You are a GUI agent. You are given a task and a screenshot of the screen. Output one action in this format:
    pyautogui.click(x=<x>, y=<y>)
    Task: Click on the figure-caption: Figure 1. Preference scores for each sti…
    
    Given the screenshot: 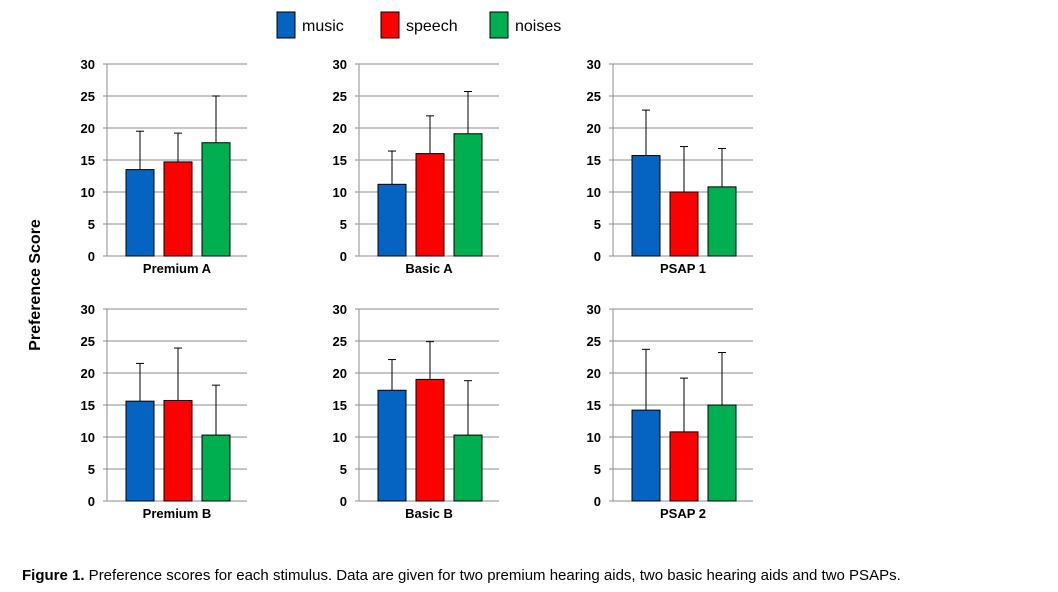 What is the action you would take?
    pyautogui.click(x=461, y=575)
    